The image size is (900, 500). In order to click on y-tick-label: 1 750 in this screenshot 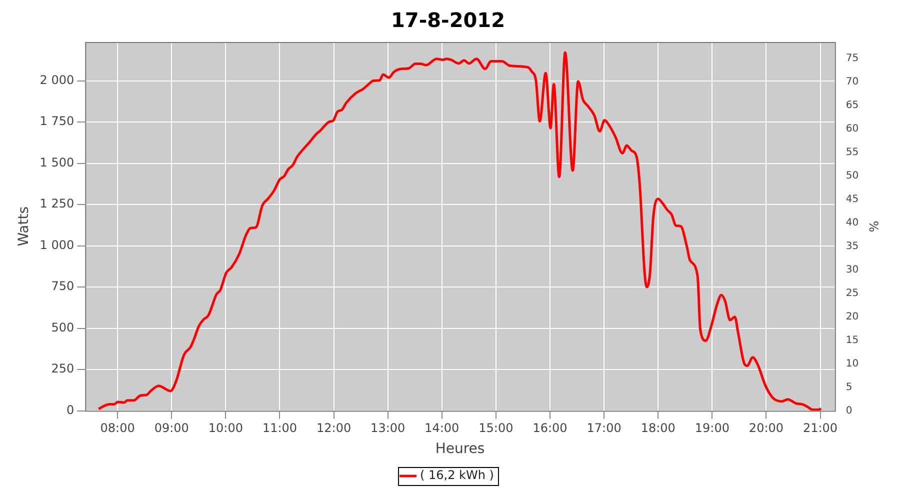, I will do `click(57, 121)`.